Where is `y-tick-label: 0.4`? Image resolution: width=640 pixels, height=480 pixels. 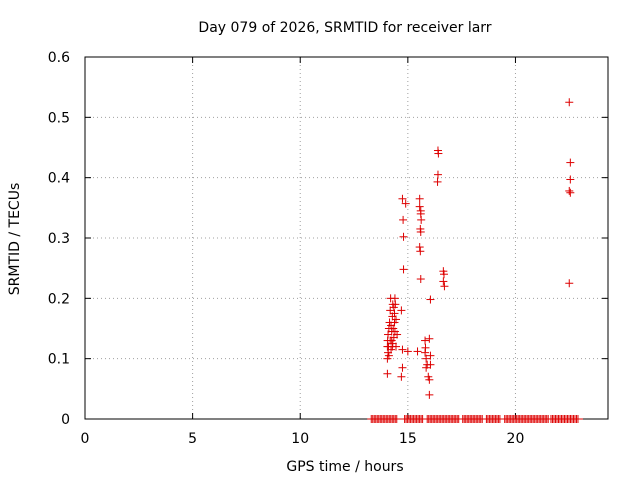 y-tick-label: 0.4 is located at coordinates (59, 179).